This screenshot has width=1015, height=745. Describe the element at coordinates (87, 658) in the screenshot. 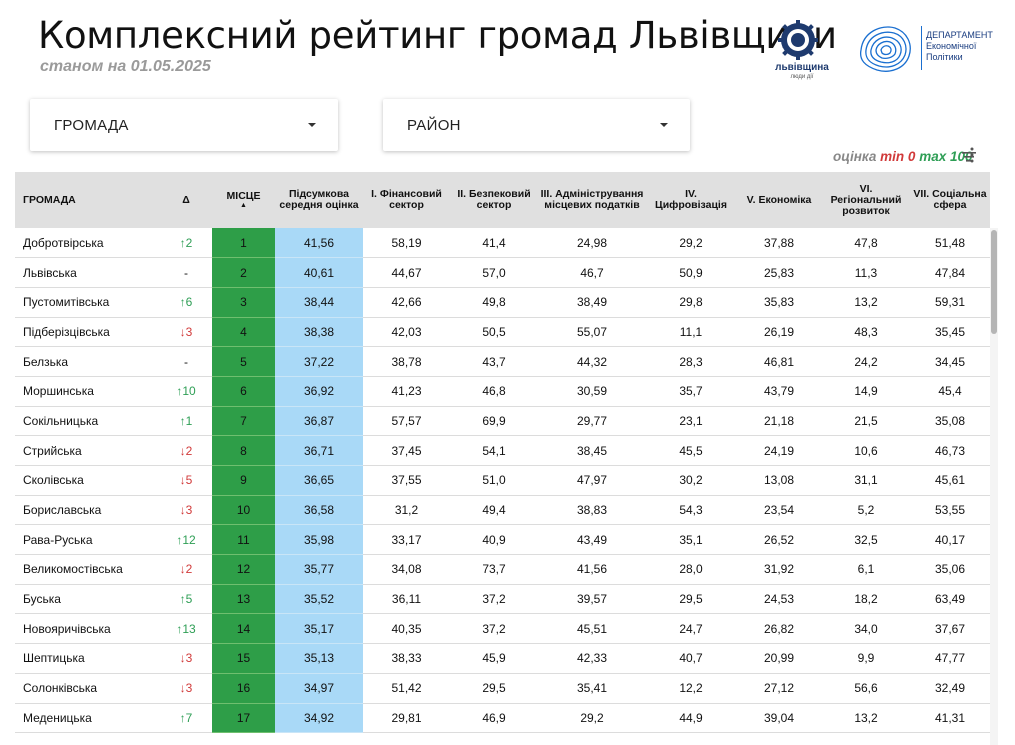

I see `cell-name: Шептицька` at that location.